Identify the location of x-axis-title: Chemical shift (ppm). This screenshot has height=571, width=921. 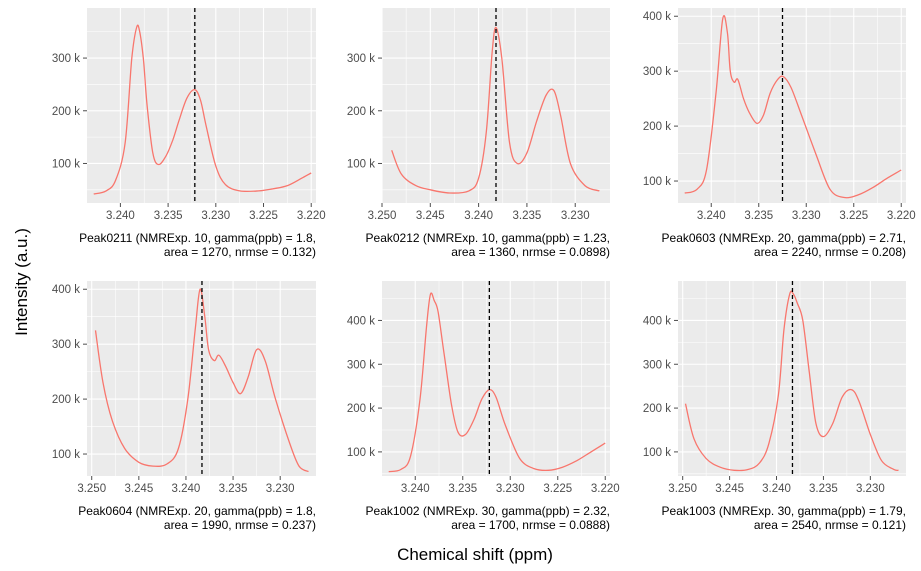
(475, 554).